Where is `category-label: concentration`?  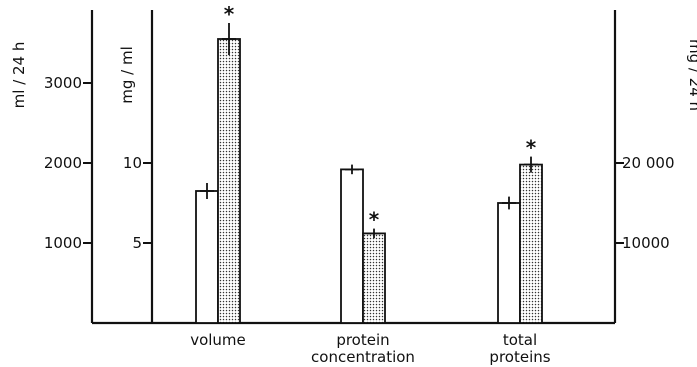 category-label: concentration is located at coordinates (363, 357).